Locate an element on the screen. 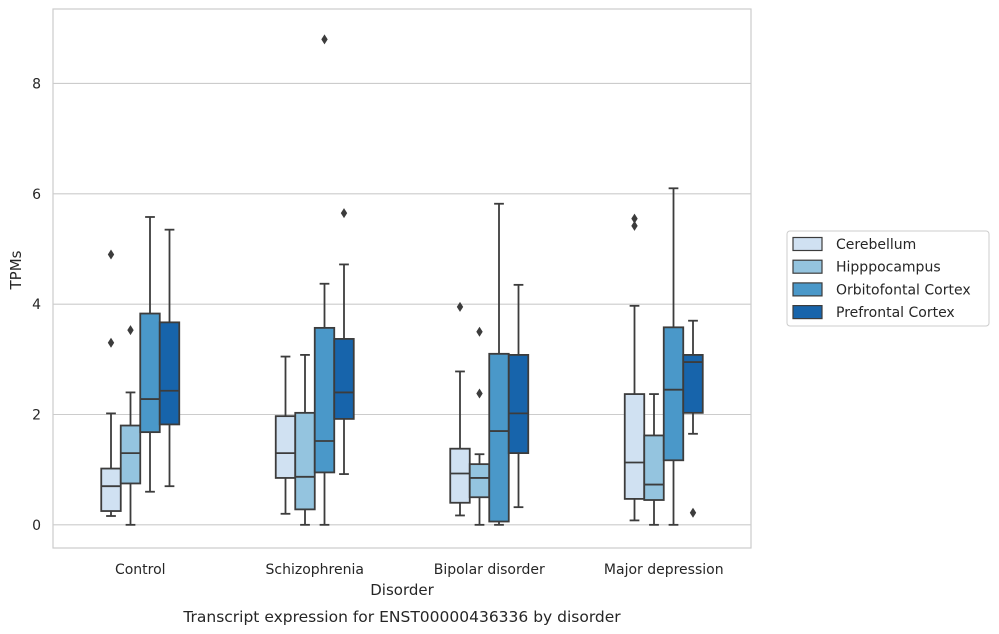  y-tick-label: 4 is located at coordinates (36, 305).